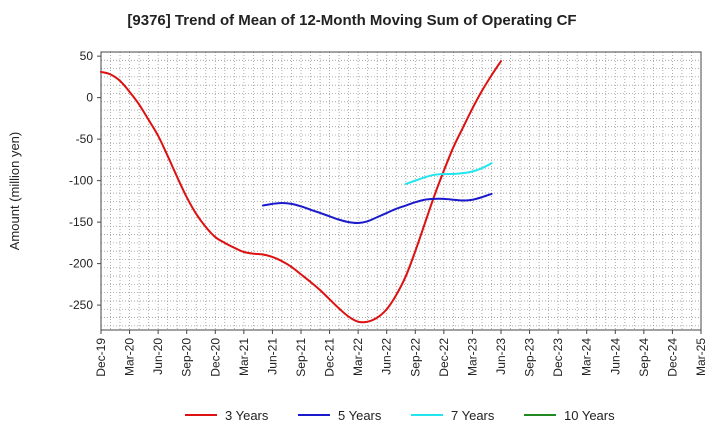 Image resolution: width=720 pixels, height=440 pixels. What do you see at coordinates (81, 264) in the screenshot?
I see `y-tick-label: -200` at bounding box center [81, 264].